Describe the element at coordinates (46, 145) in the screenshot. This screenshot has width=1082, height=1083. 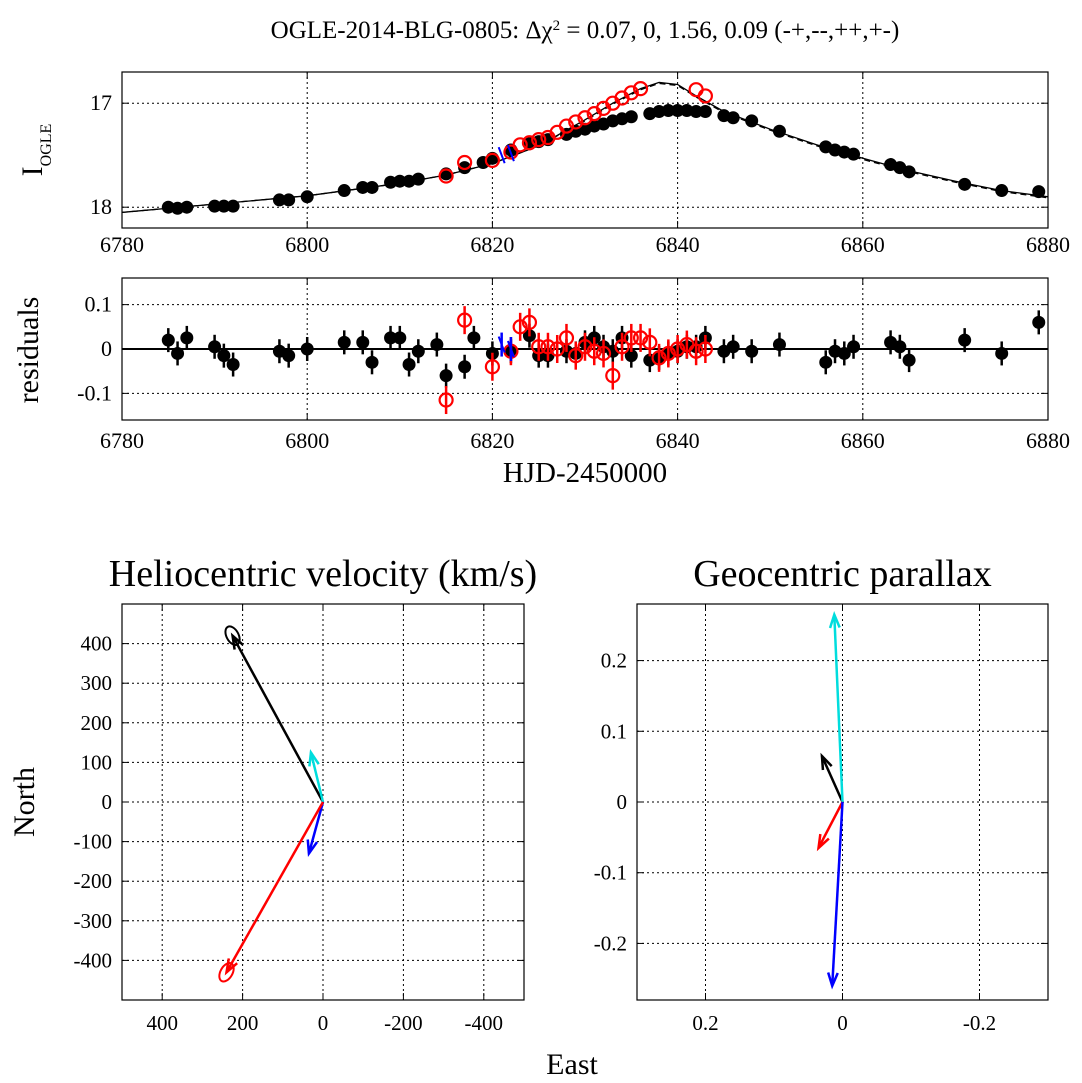
I see `y-axis-label-subscript: OGLE` at that location.